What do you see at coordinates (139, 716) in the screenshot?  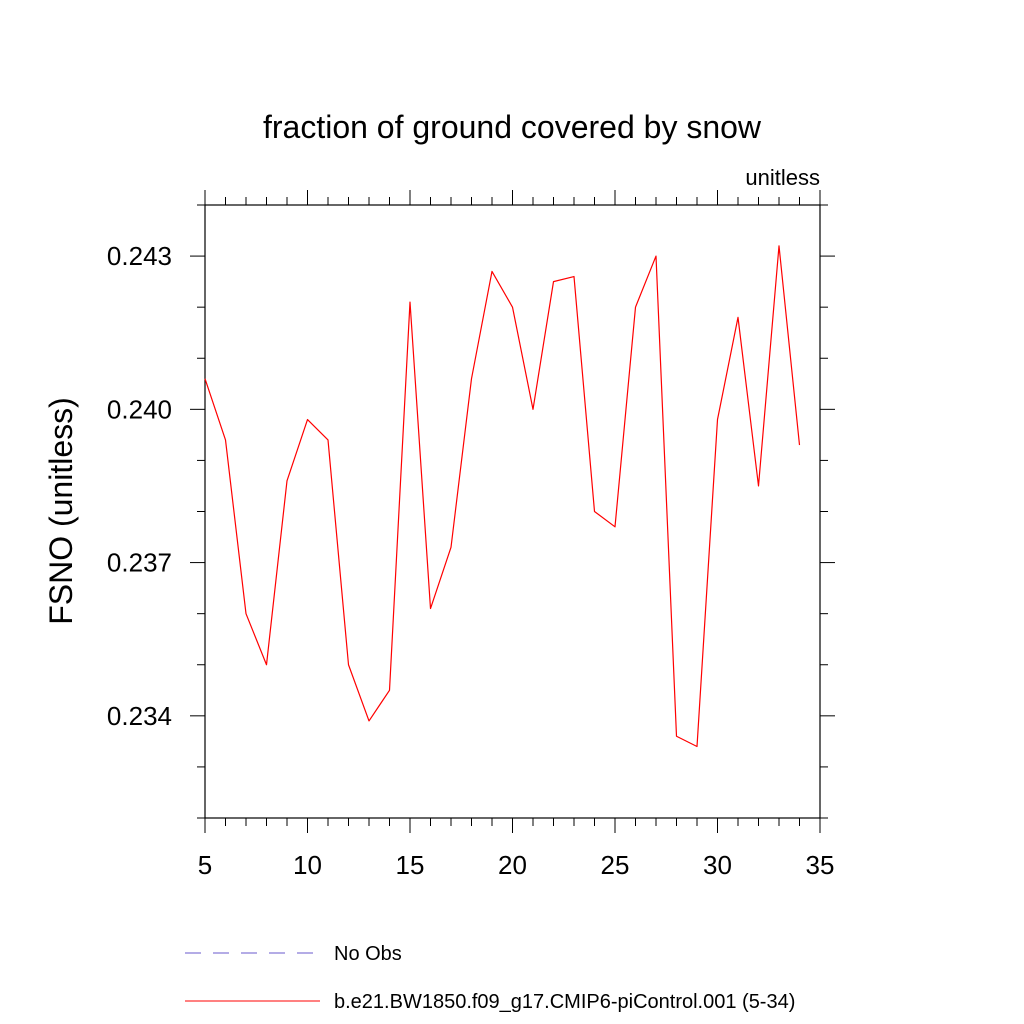 I see `y-tick-label: 0.234` at bounding box center [139, 716].